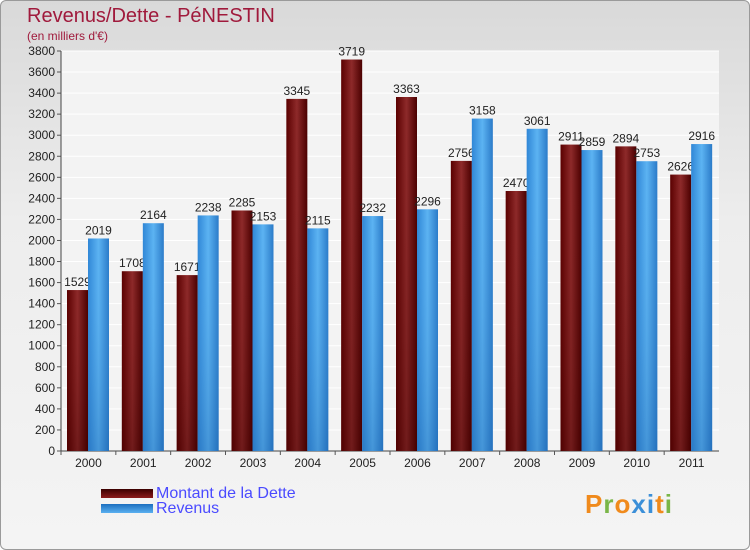  What do you see at coordinates (198, 463) in the screenshot?
I see `x-tick-label: 2002` at bounding box center [198, 463].